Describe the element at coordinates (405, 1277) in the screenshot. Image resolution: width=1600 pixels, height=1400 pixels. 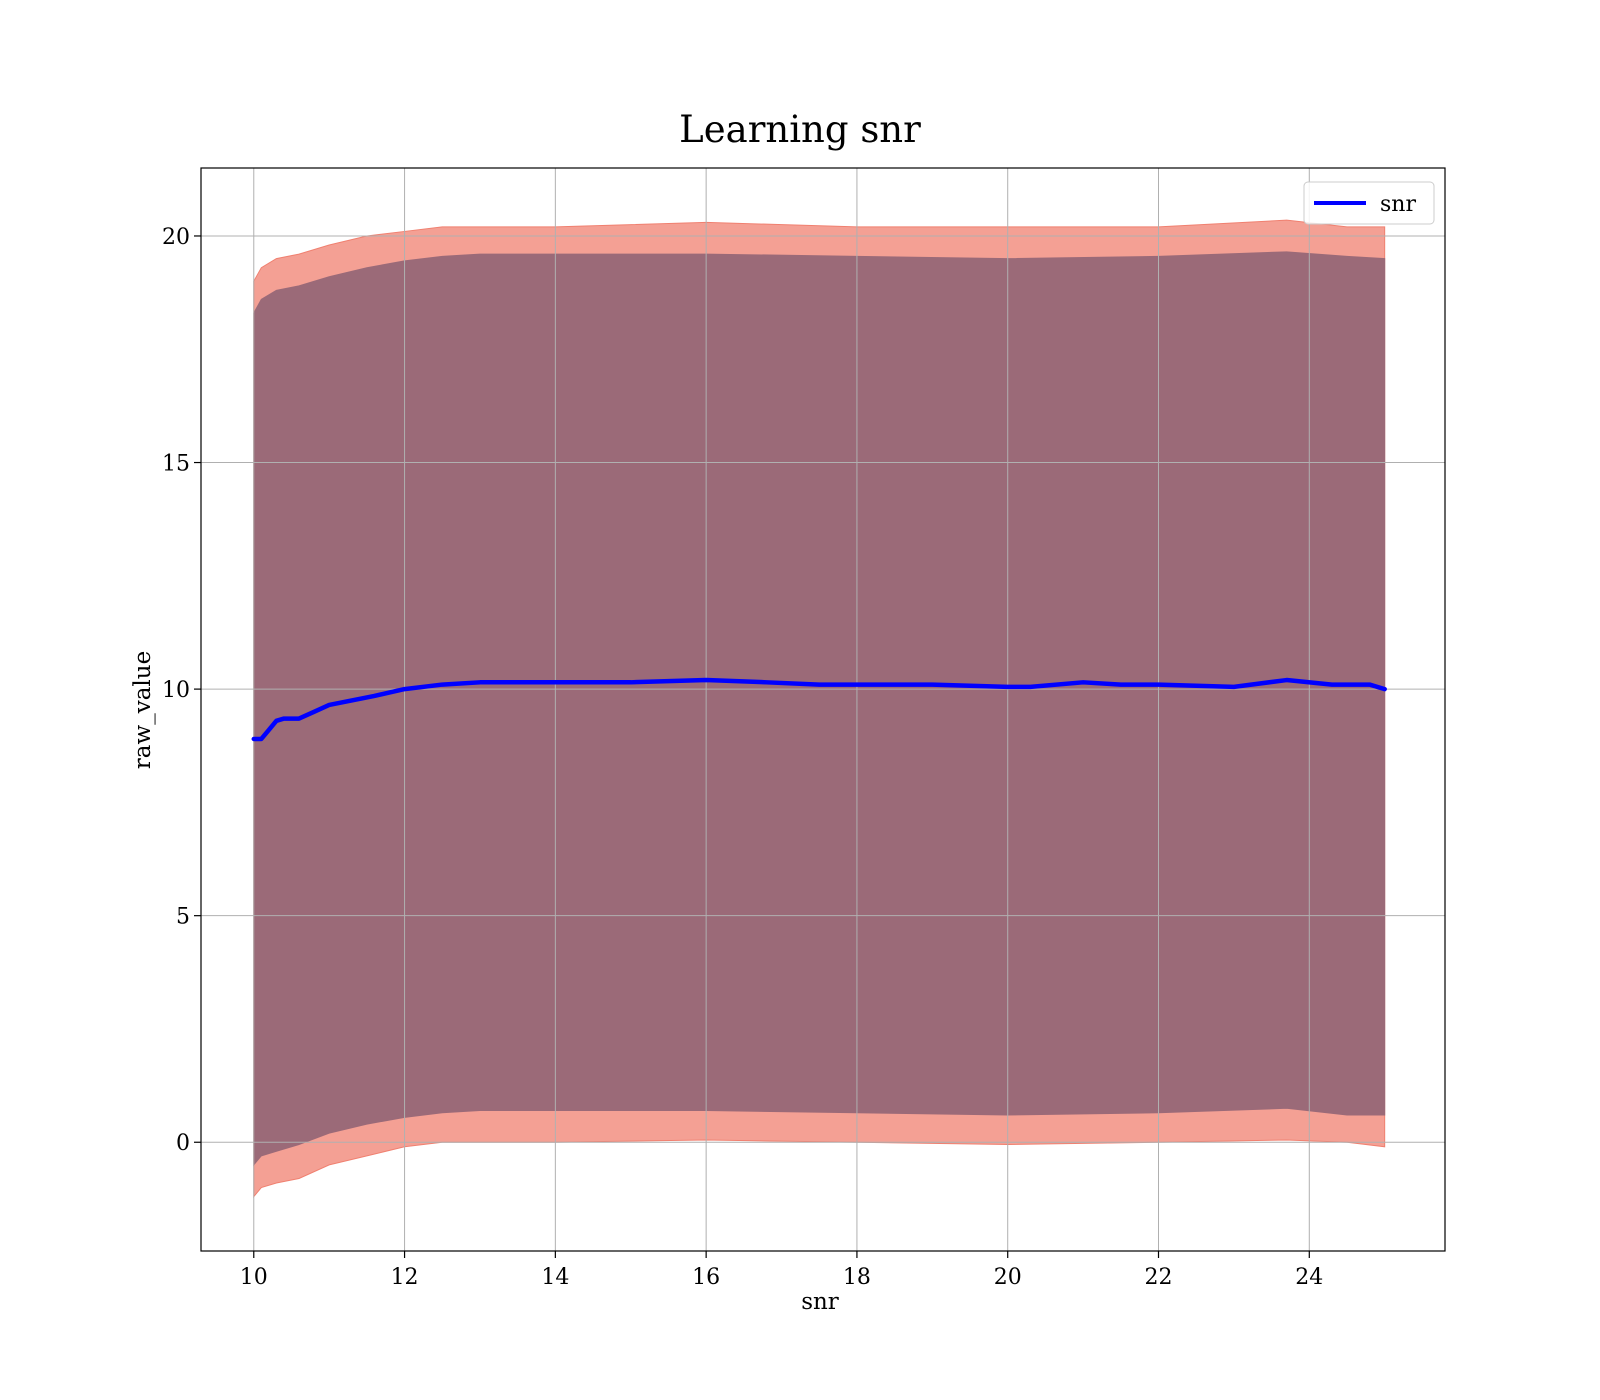
I see `x-tick-label: 12` at that location.